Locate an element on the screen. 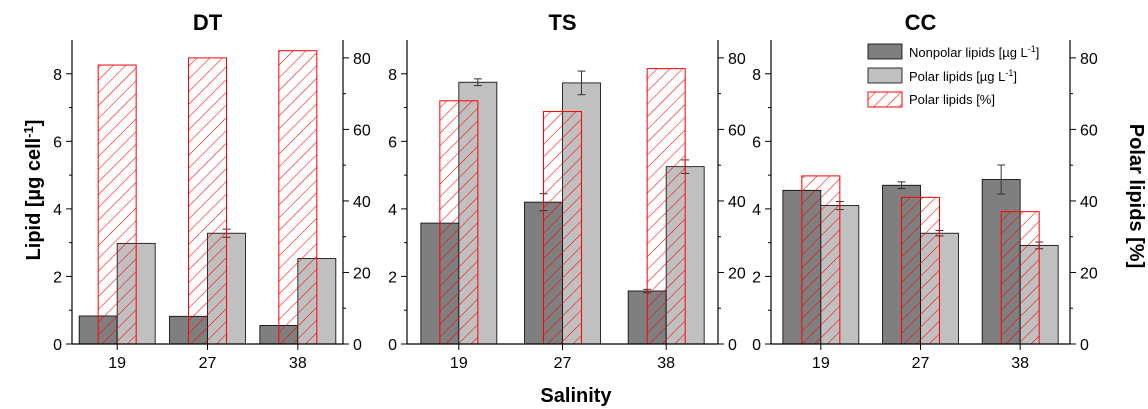  bar-ts-19-percent is located at coordinates (459, 222).